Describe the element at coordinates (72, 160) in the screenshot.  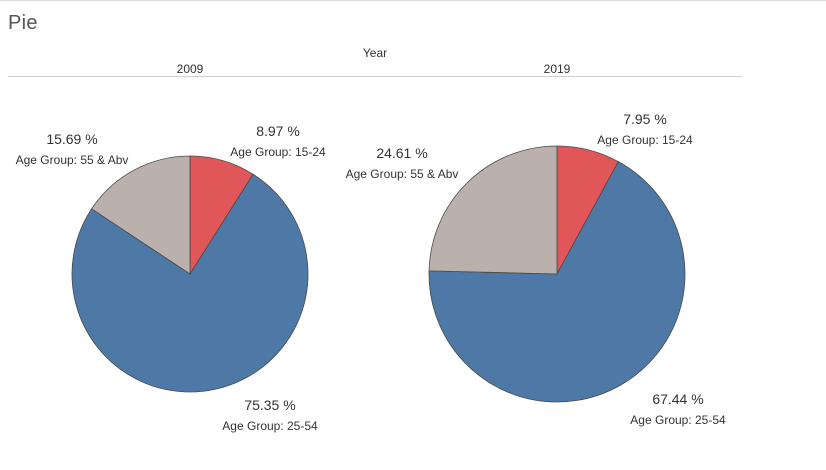
I see `slice-category-label-2009-age-group-55-abv: Age Group: 55 & Abv` at that location.